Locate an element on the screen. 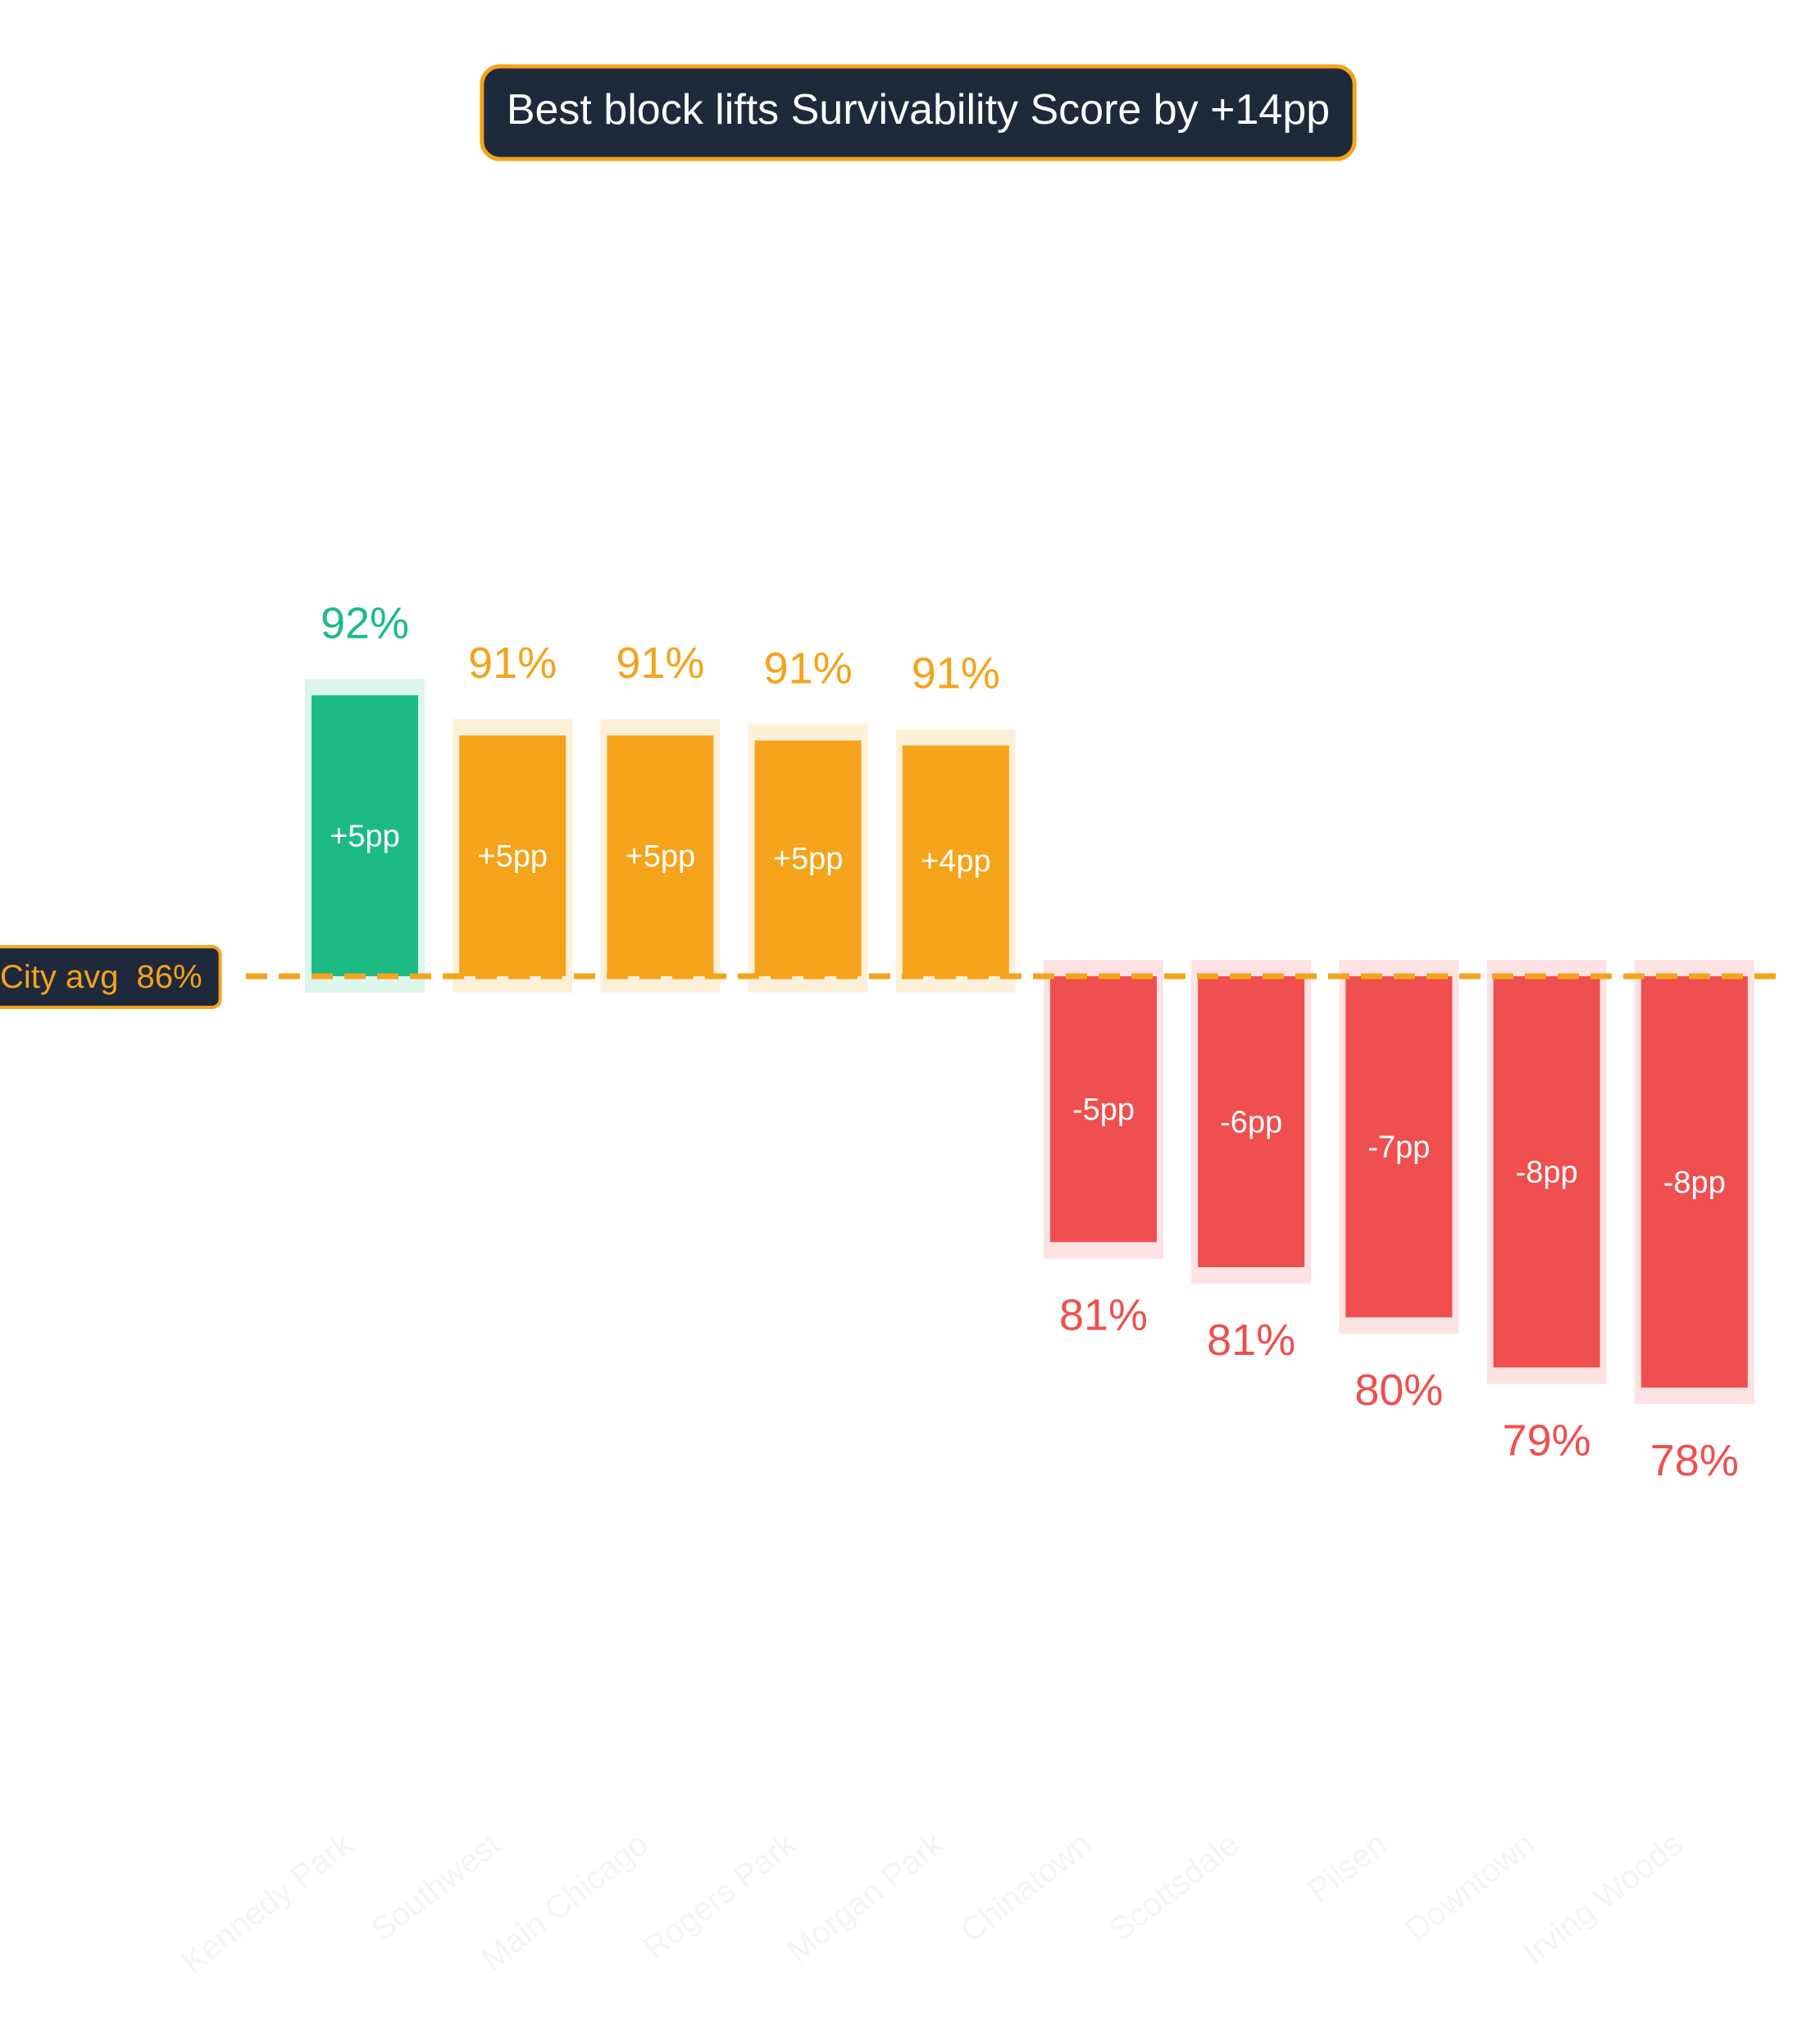 This screenshot has height=2041, width=1820. delta-labels: +5pp +5pp +5pp +5pp +4pp -5pp -6pp -7pp -8pp -8pp is located at coordinates (1028, 1010).